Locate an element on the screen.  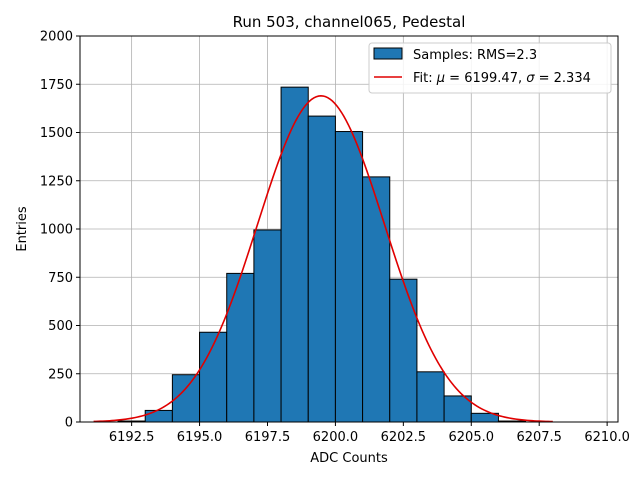
legend-label-samples: Samples: RMS=2.3 is located at coordinates (475, 55).